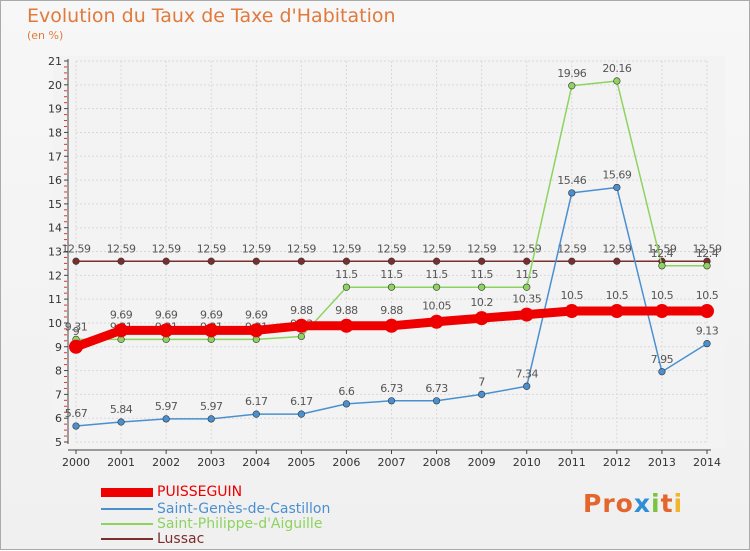 The image size is (750, 551). What do you see at coordinates (58, 347) in the screenshot?
I see `y-tick-label: 9` at bounding box center [58, 347].